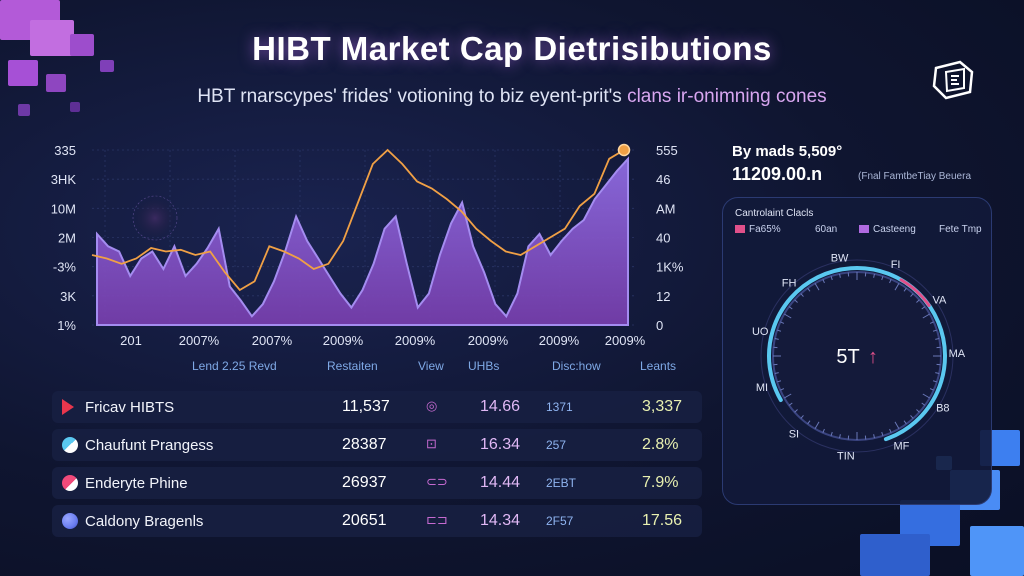 This screenshot has width=1024, height=576. What do you see at coordinates (864, 229) in the screenshot?
I see `legend-swatch` at bounding box center [864, 229].